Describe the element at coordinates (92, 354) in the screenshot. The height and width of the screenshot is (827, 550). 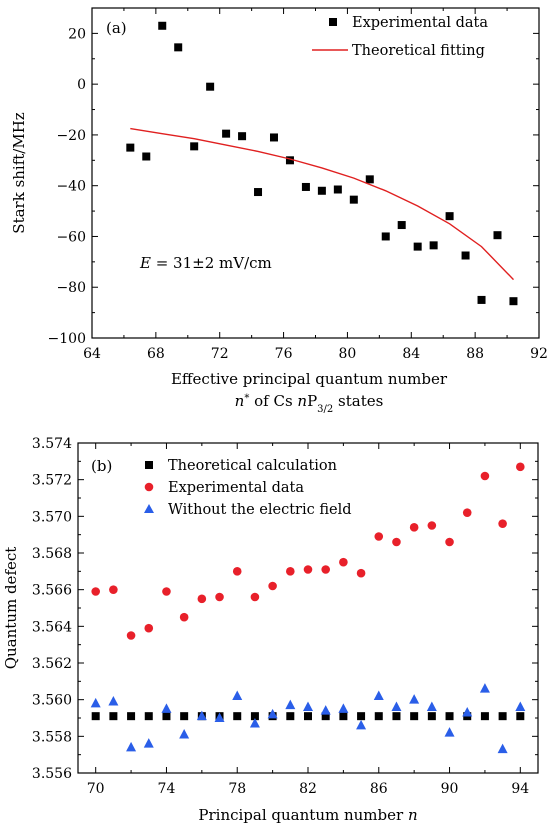
I see `panel-a-xtick-label: 64` at that location.